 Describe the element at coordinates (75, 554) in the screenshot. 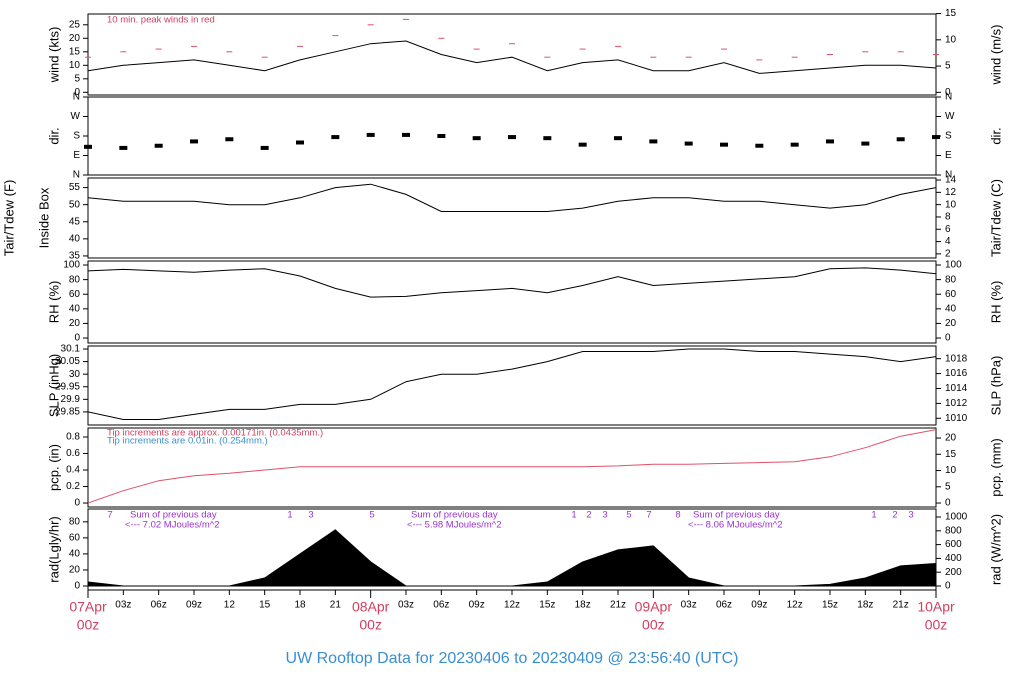

I see `y-tick-label: 40` at that location.